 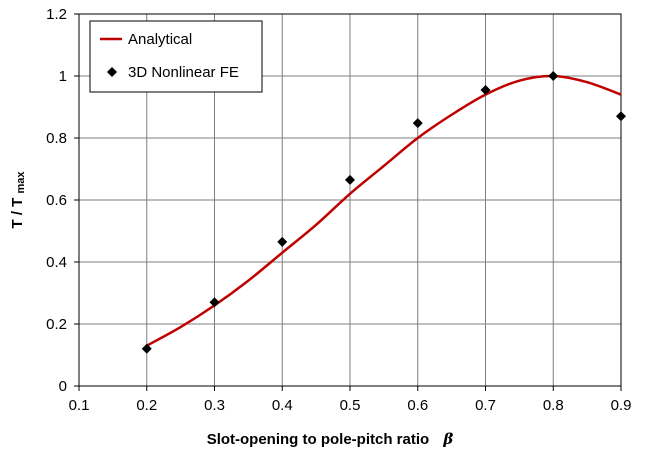 I want to click on legend-fe-label: 3D Nonlinear FE, so click(x=183, y=72).